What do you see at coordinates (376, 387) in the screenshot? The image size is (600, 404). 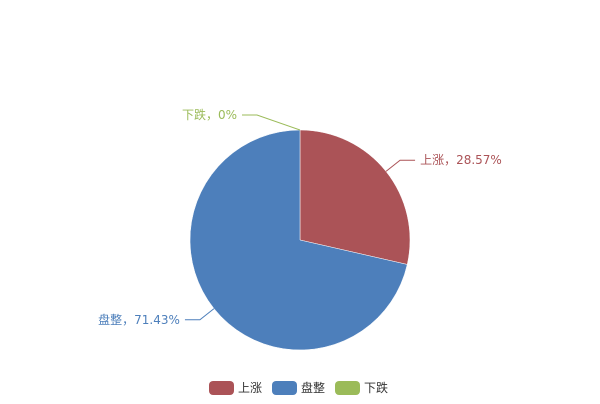 I see `legend-label-2: 下跌` at bounding box center [376, 387].